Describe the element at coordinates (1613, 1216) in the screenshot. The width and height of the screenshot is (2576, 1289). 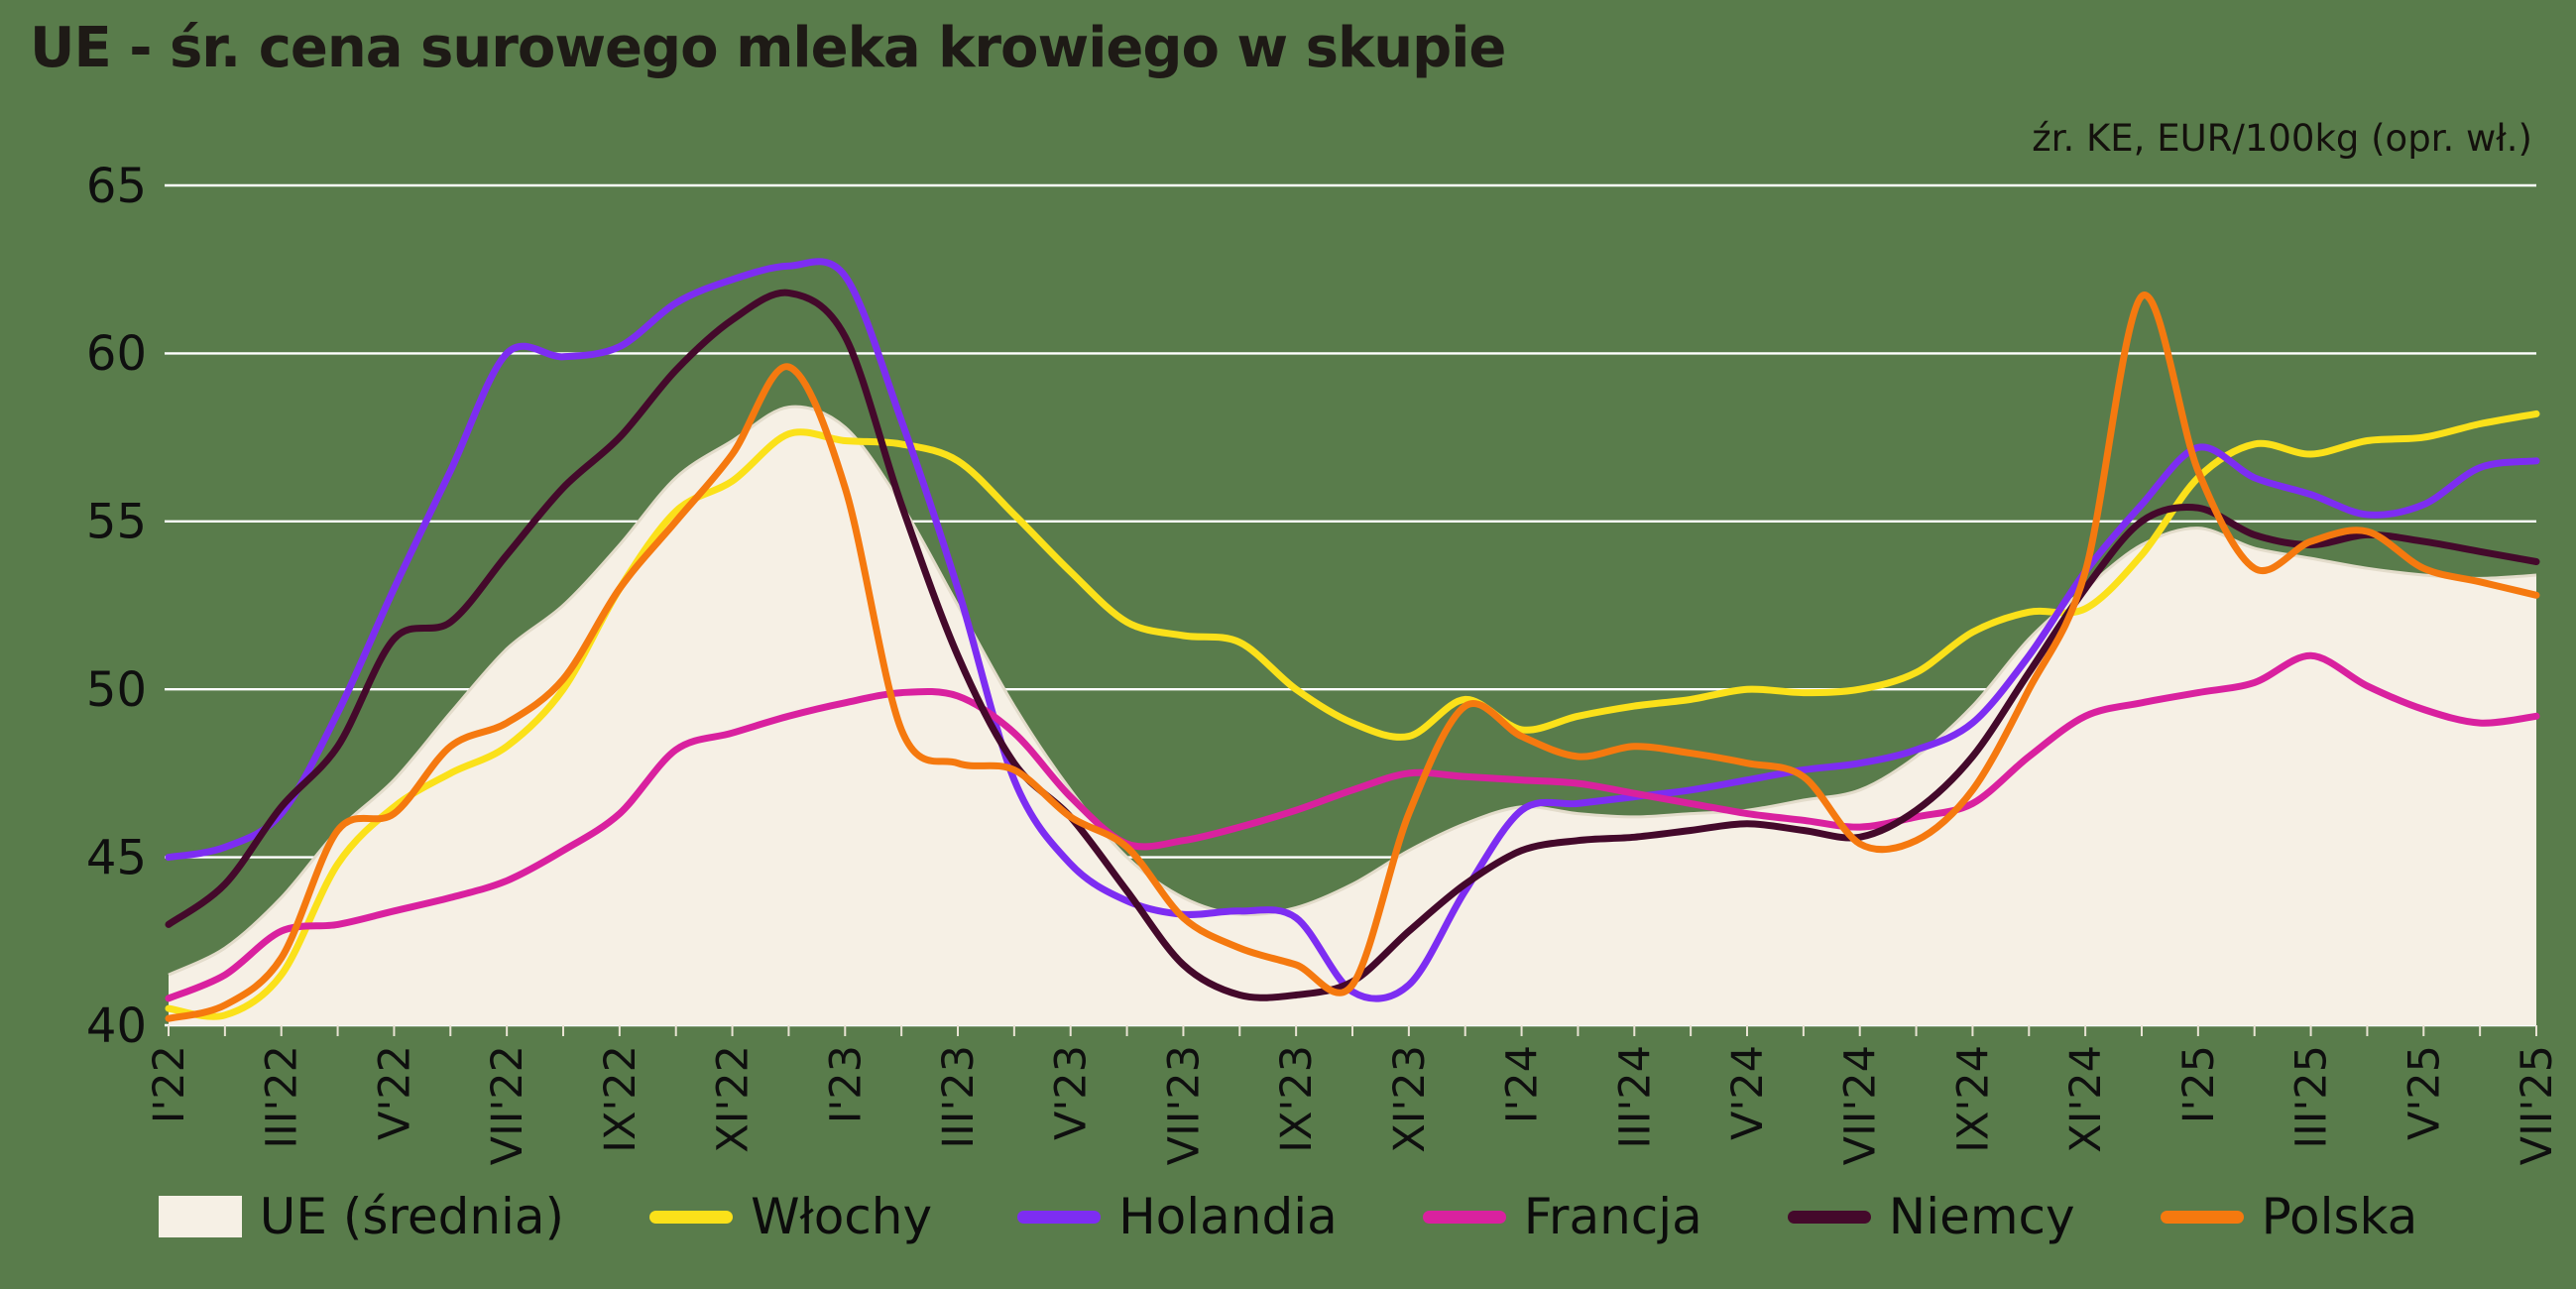
I see `legend-label-francja: Francja` at that location.